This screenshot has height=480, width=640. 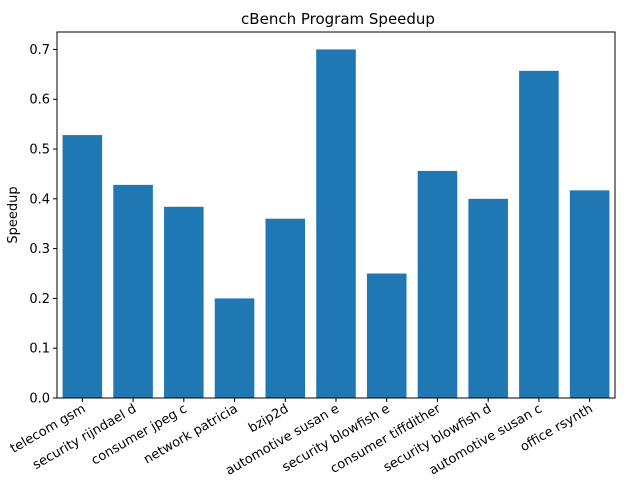 I want to click on y-tick-label-1: 0.1, so click(x=39, y=349).